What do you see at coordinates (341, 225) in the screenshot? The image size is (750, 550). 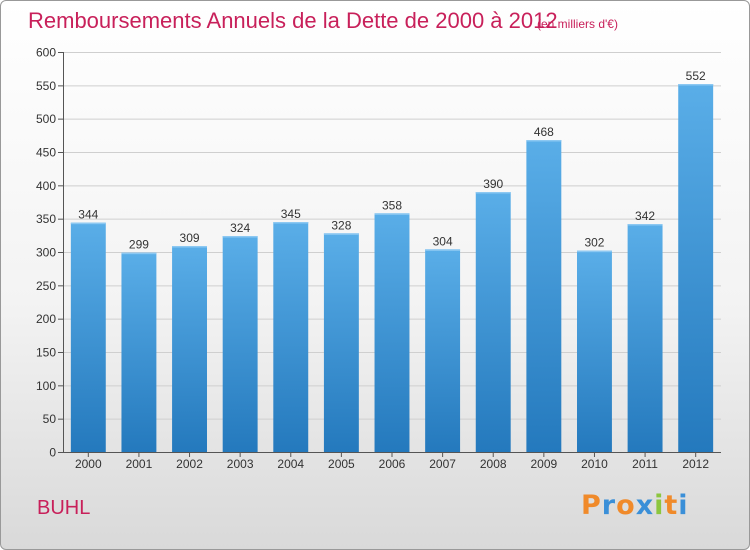 I see `data-label: 328` at bounding box center [341, 225].